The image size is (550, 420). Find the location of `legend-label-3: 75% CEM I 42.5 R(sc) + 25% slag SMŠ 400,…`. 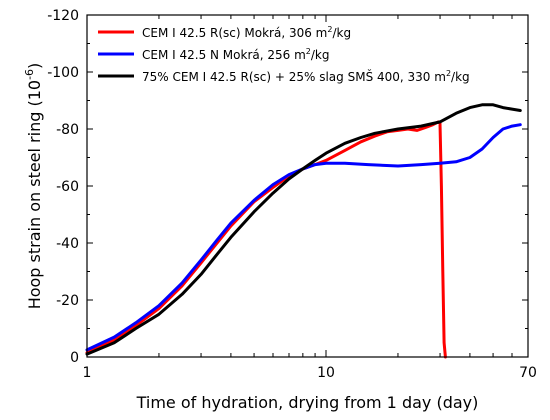

legend-label-3: 75% CEM I 42.5 R(sc) + 25% slag SMŠ 400,… is located at coordinates (306, 76).